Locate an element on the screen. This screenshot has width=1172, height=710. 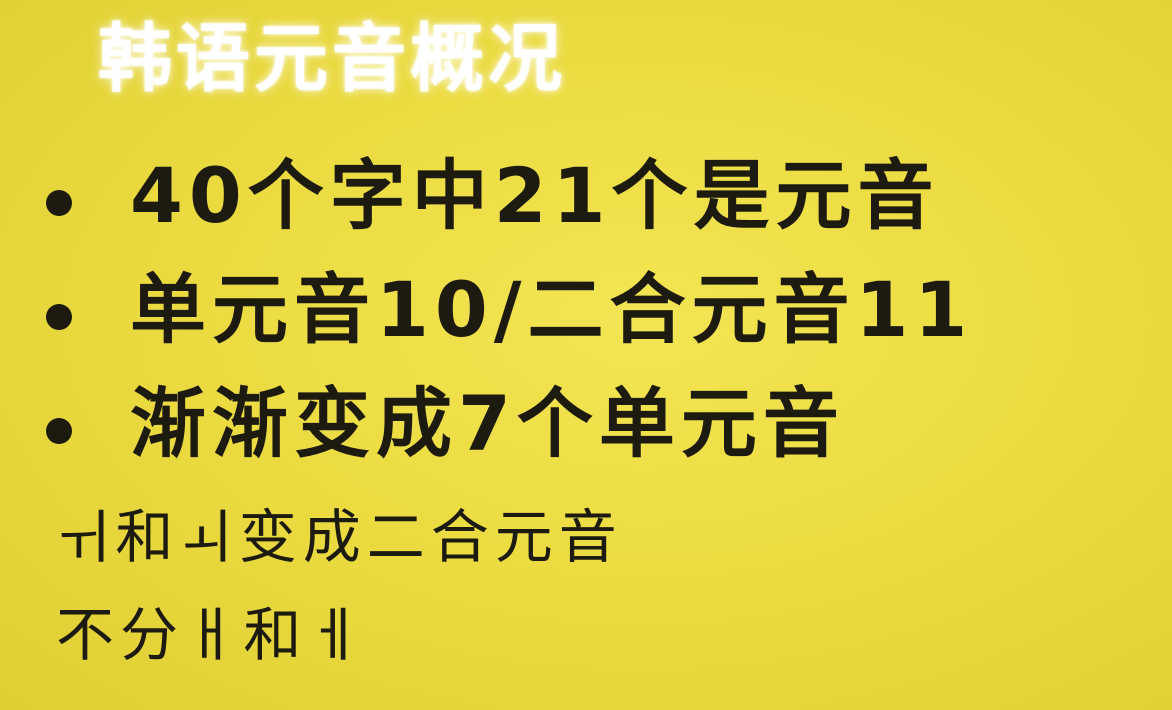
bullet-item: 渐渐变成7个单元音 is located at coordinates (586, 436).